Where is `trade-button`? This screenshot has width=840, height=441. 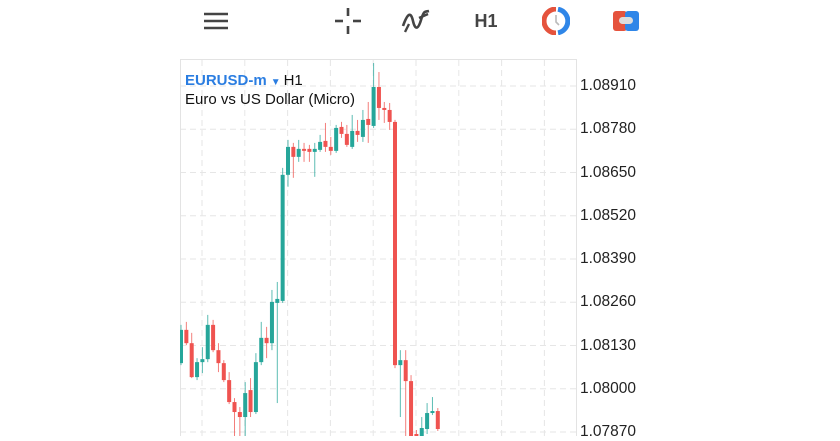
trade-button is located at coordinates (626, 21).